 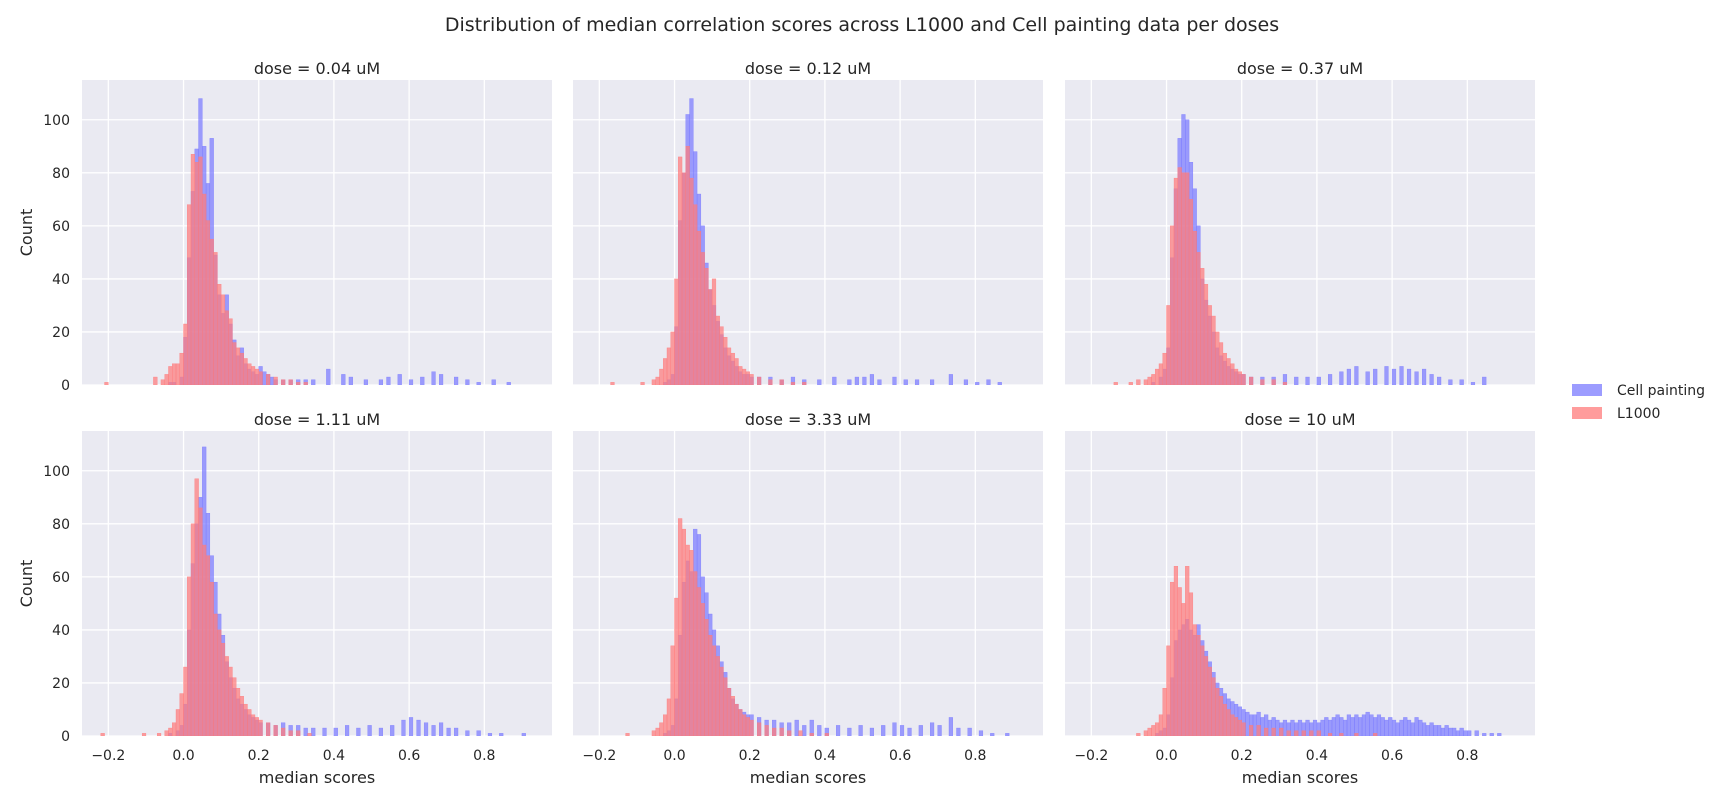 What do you see at coordinates (61, 227) in the screenshot?
I see `y-tick-label: 60` at bounding box center [61, 227].